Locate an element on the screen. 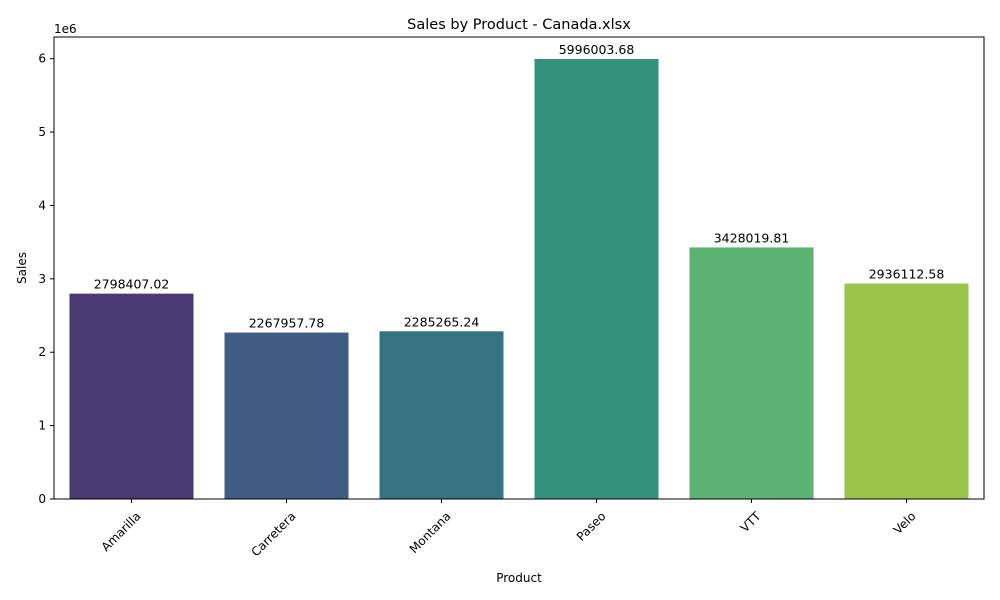  x-tick-label-paseo: Paseo is located at coordinates (591, 526).